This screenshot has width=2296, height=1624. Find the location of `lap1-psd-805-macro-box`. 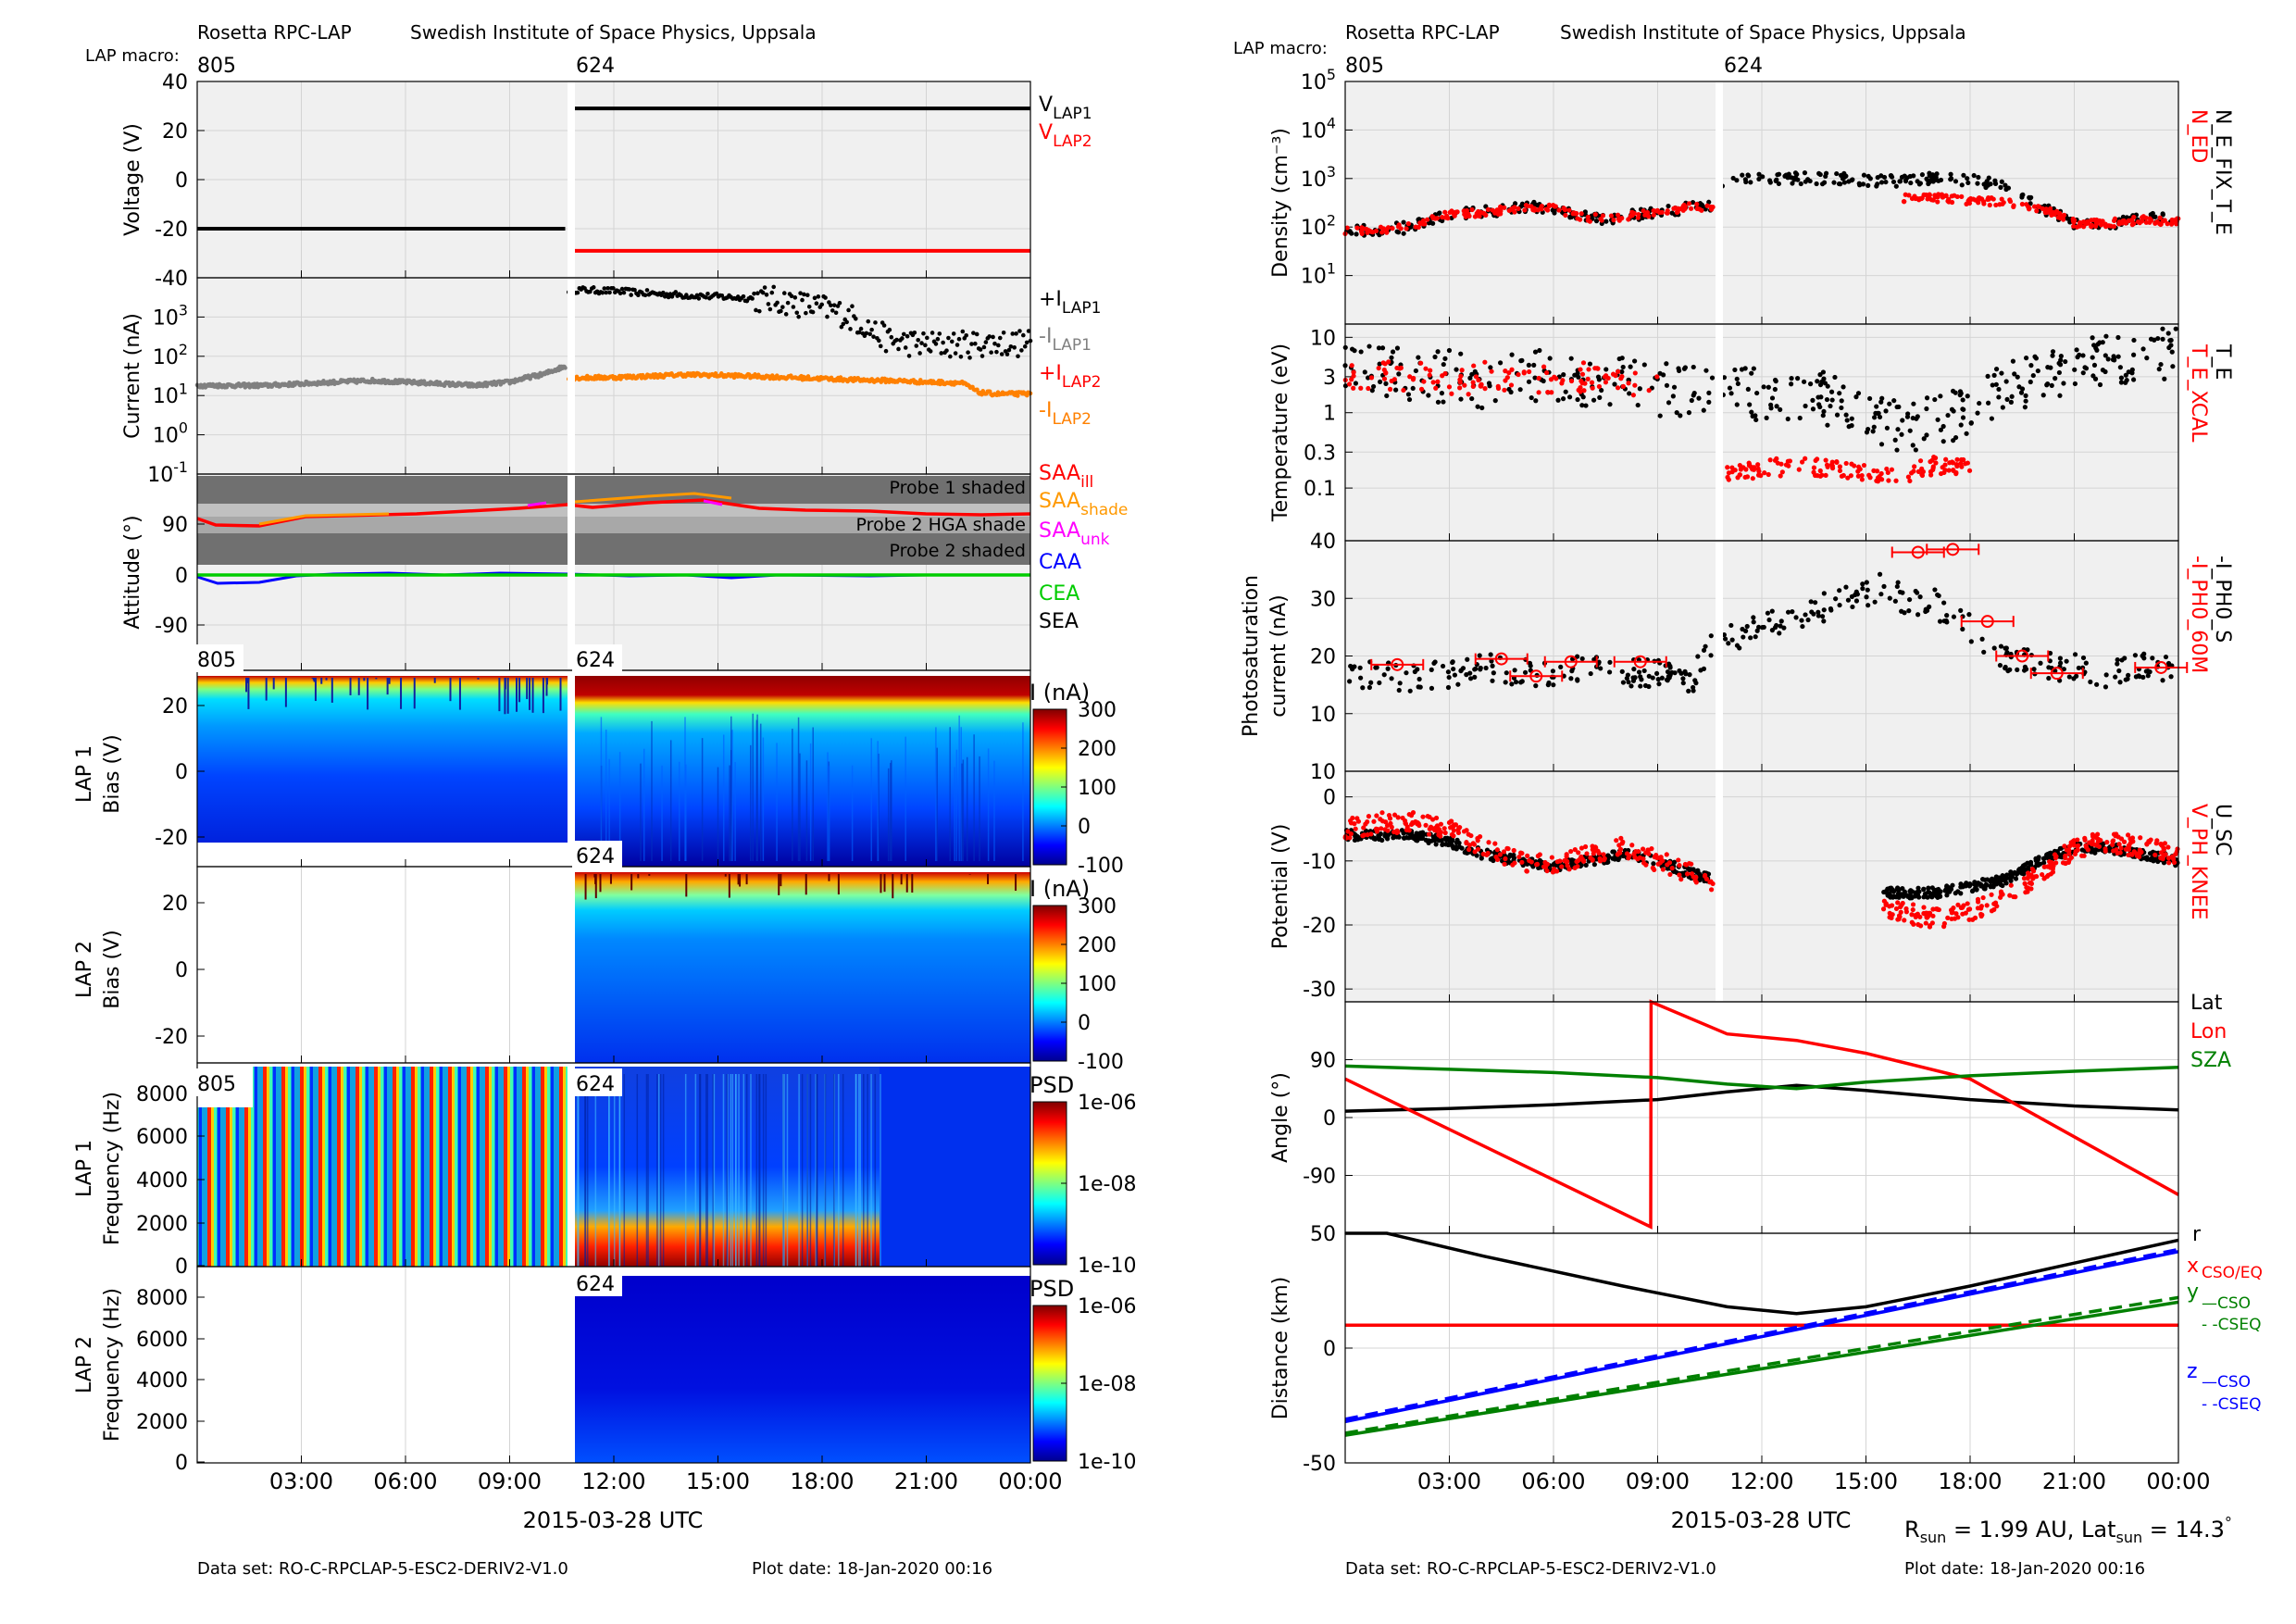

lap1-psd-805-macro-box is located at coordinates (218, 1082).